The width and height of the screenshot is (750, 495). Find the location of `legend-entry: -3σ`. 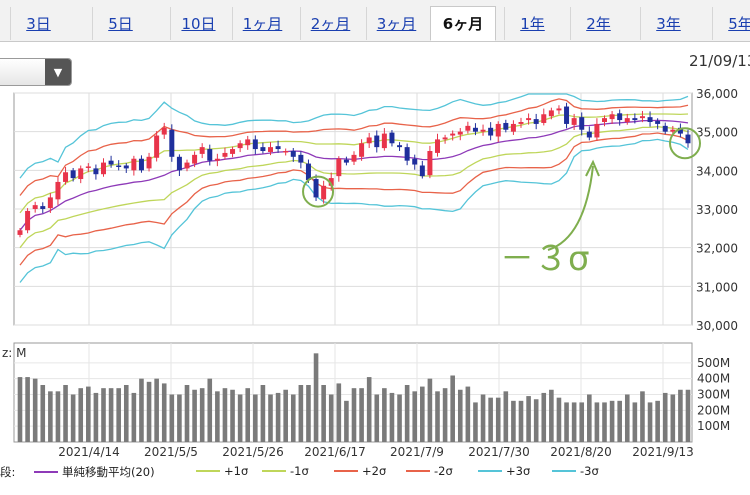

legend-entry: -3σ is located at coordinates (575, 471).